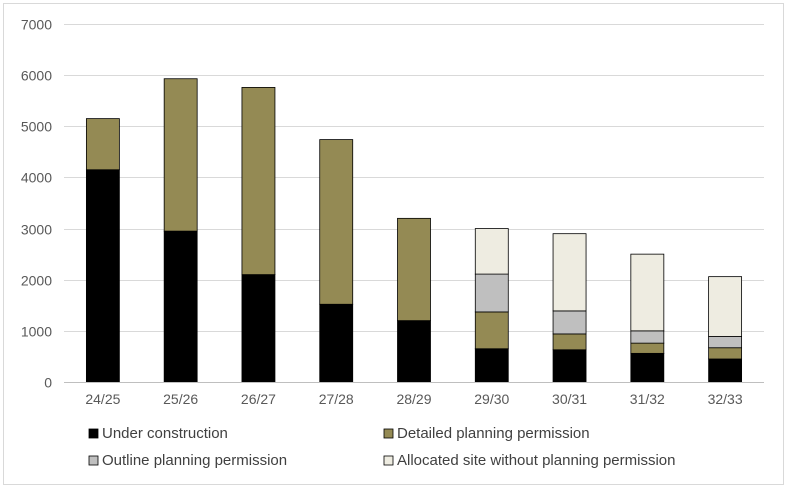 This screenshot has height=491, width=789. Describe the element at coordinates (194, 460) in the screenshot. I see `legend-label: Outline planning permission` at that location.